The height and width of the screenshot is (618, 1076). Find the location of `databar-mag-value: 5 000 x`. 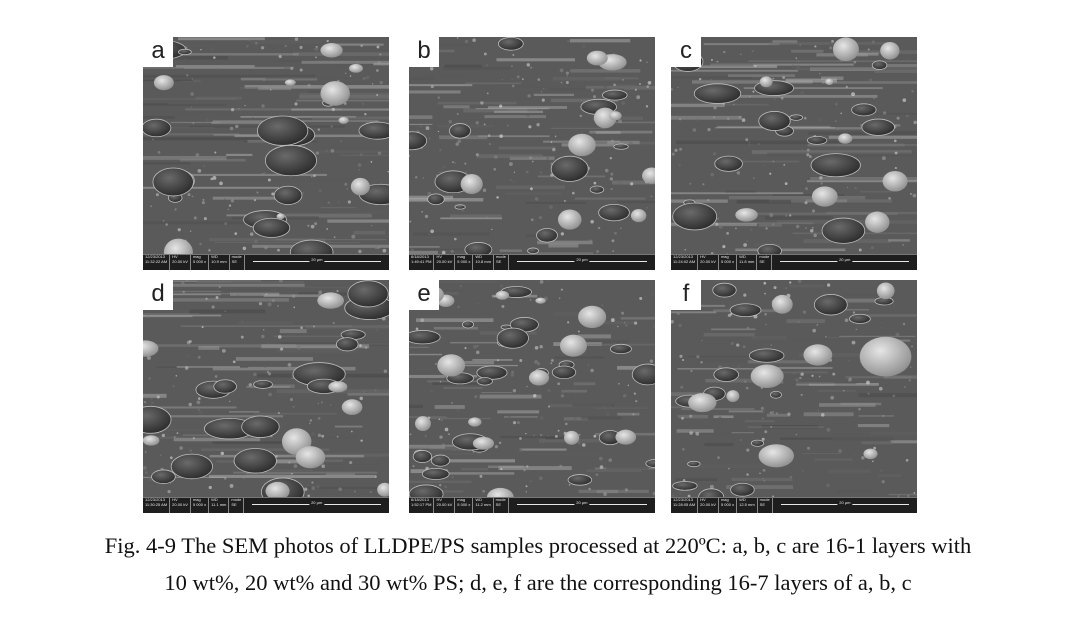

databar-mag-value: 5 000 x is located at coordinates (727, 504).